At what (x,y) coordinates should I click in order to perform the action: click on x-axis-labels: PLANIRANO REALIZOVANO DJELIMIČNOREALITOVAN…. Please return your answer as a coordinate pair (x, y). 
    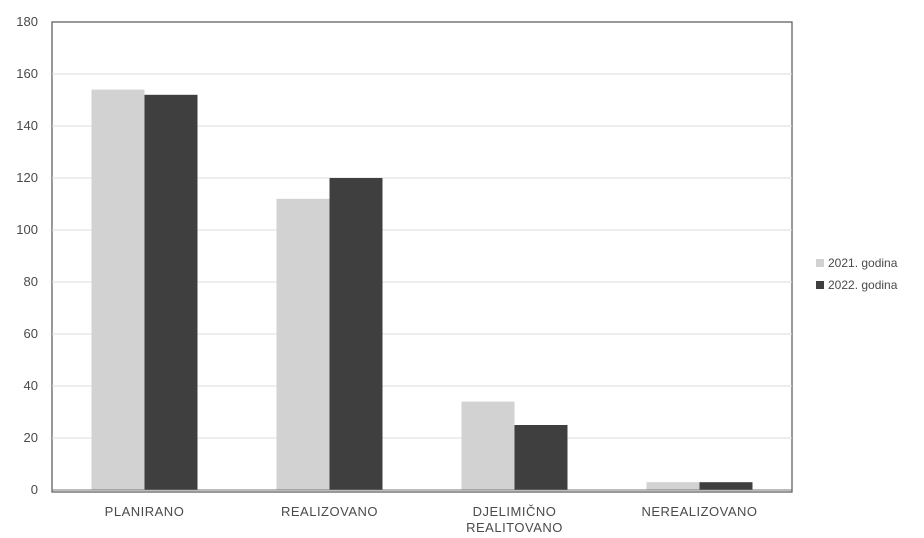
    Looking at the image, I should click on (431, 519).